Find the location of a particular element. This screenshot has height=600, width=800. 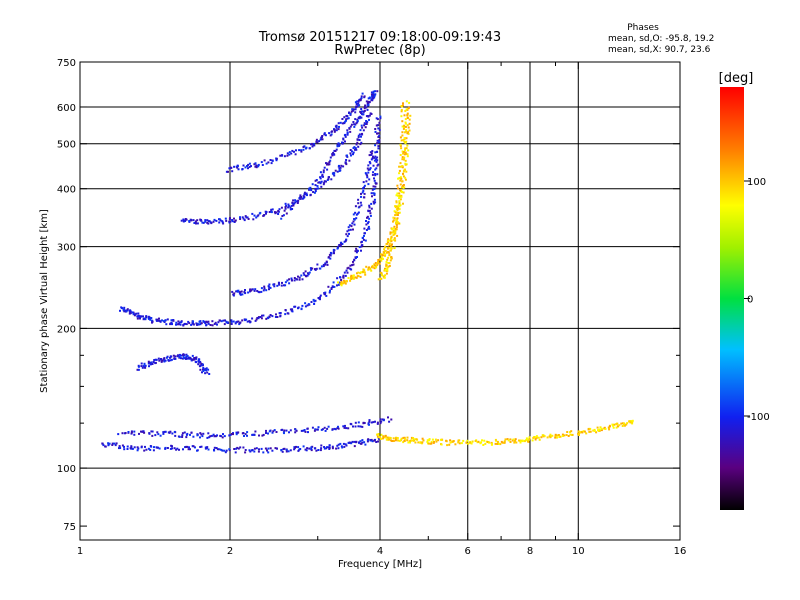

y-tick-label: 100 is located at coordinates (66, 469).